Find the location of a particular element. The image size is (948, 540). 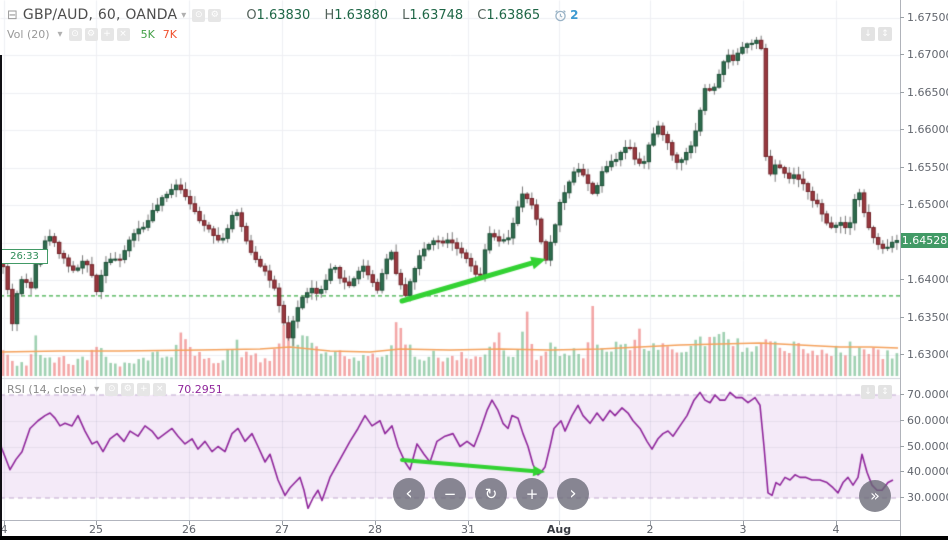

volume-up-value: 5K is located at coordinates (147, 34).